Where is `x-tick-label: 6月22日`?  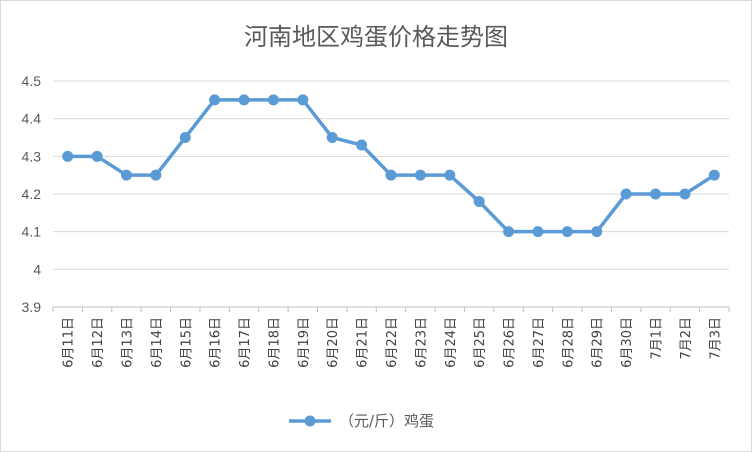
x-tick-label: 6月22日 is located at coordinates (392, 342).